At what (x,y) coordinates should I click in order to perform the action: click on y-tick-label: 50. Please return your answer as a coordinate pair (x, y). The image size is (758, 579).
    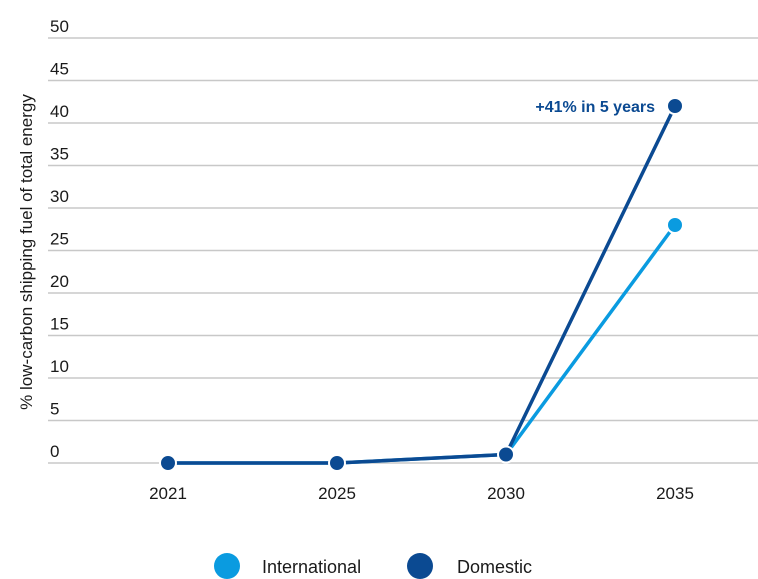
    Looking at the image, I should click on (59, 26).